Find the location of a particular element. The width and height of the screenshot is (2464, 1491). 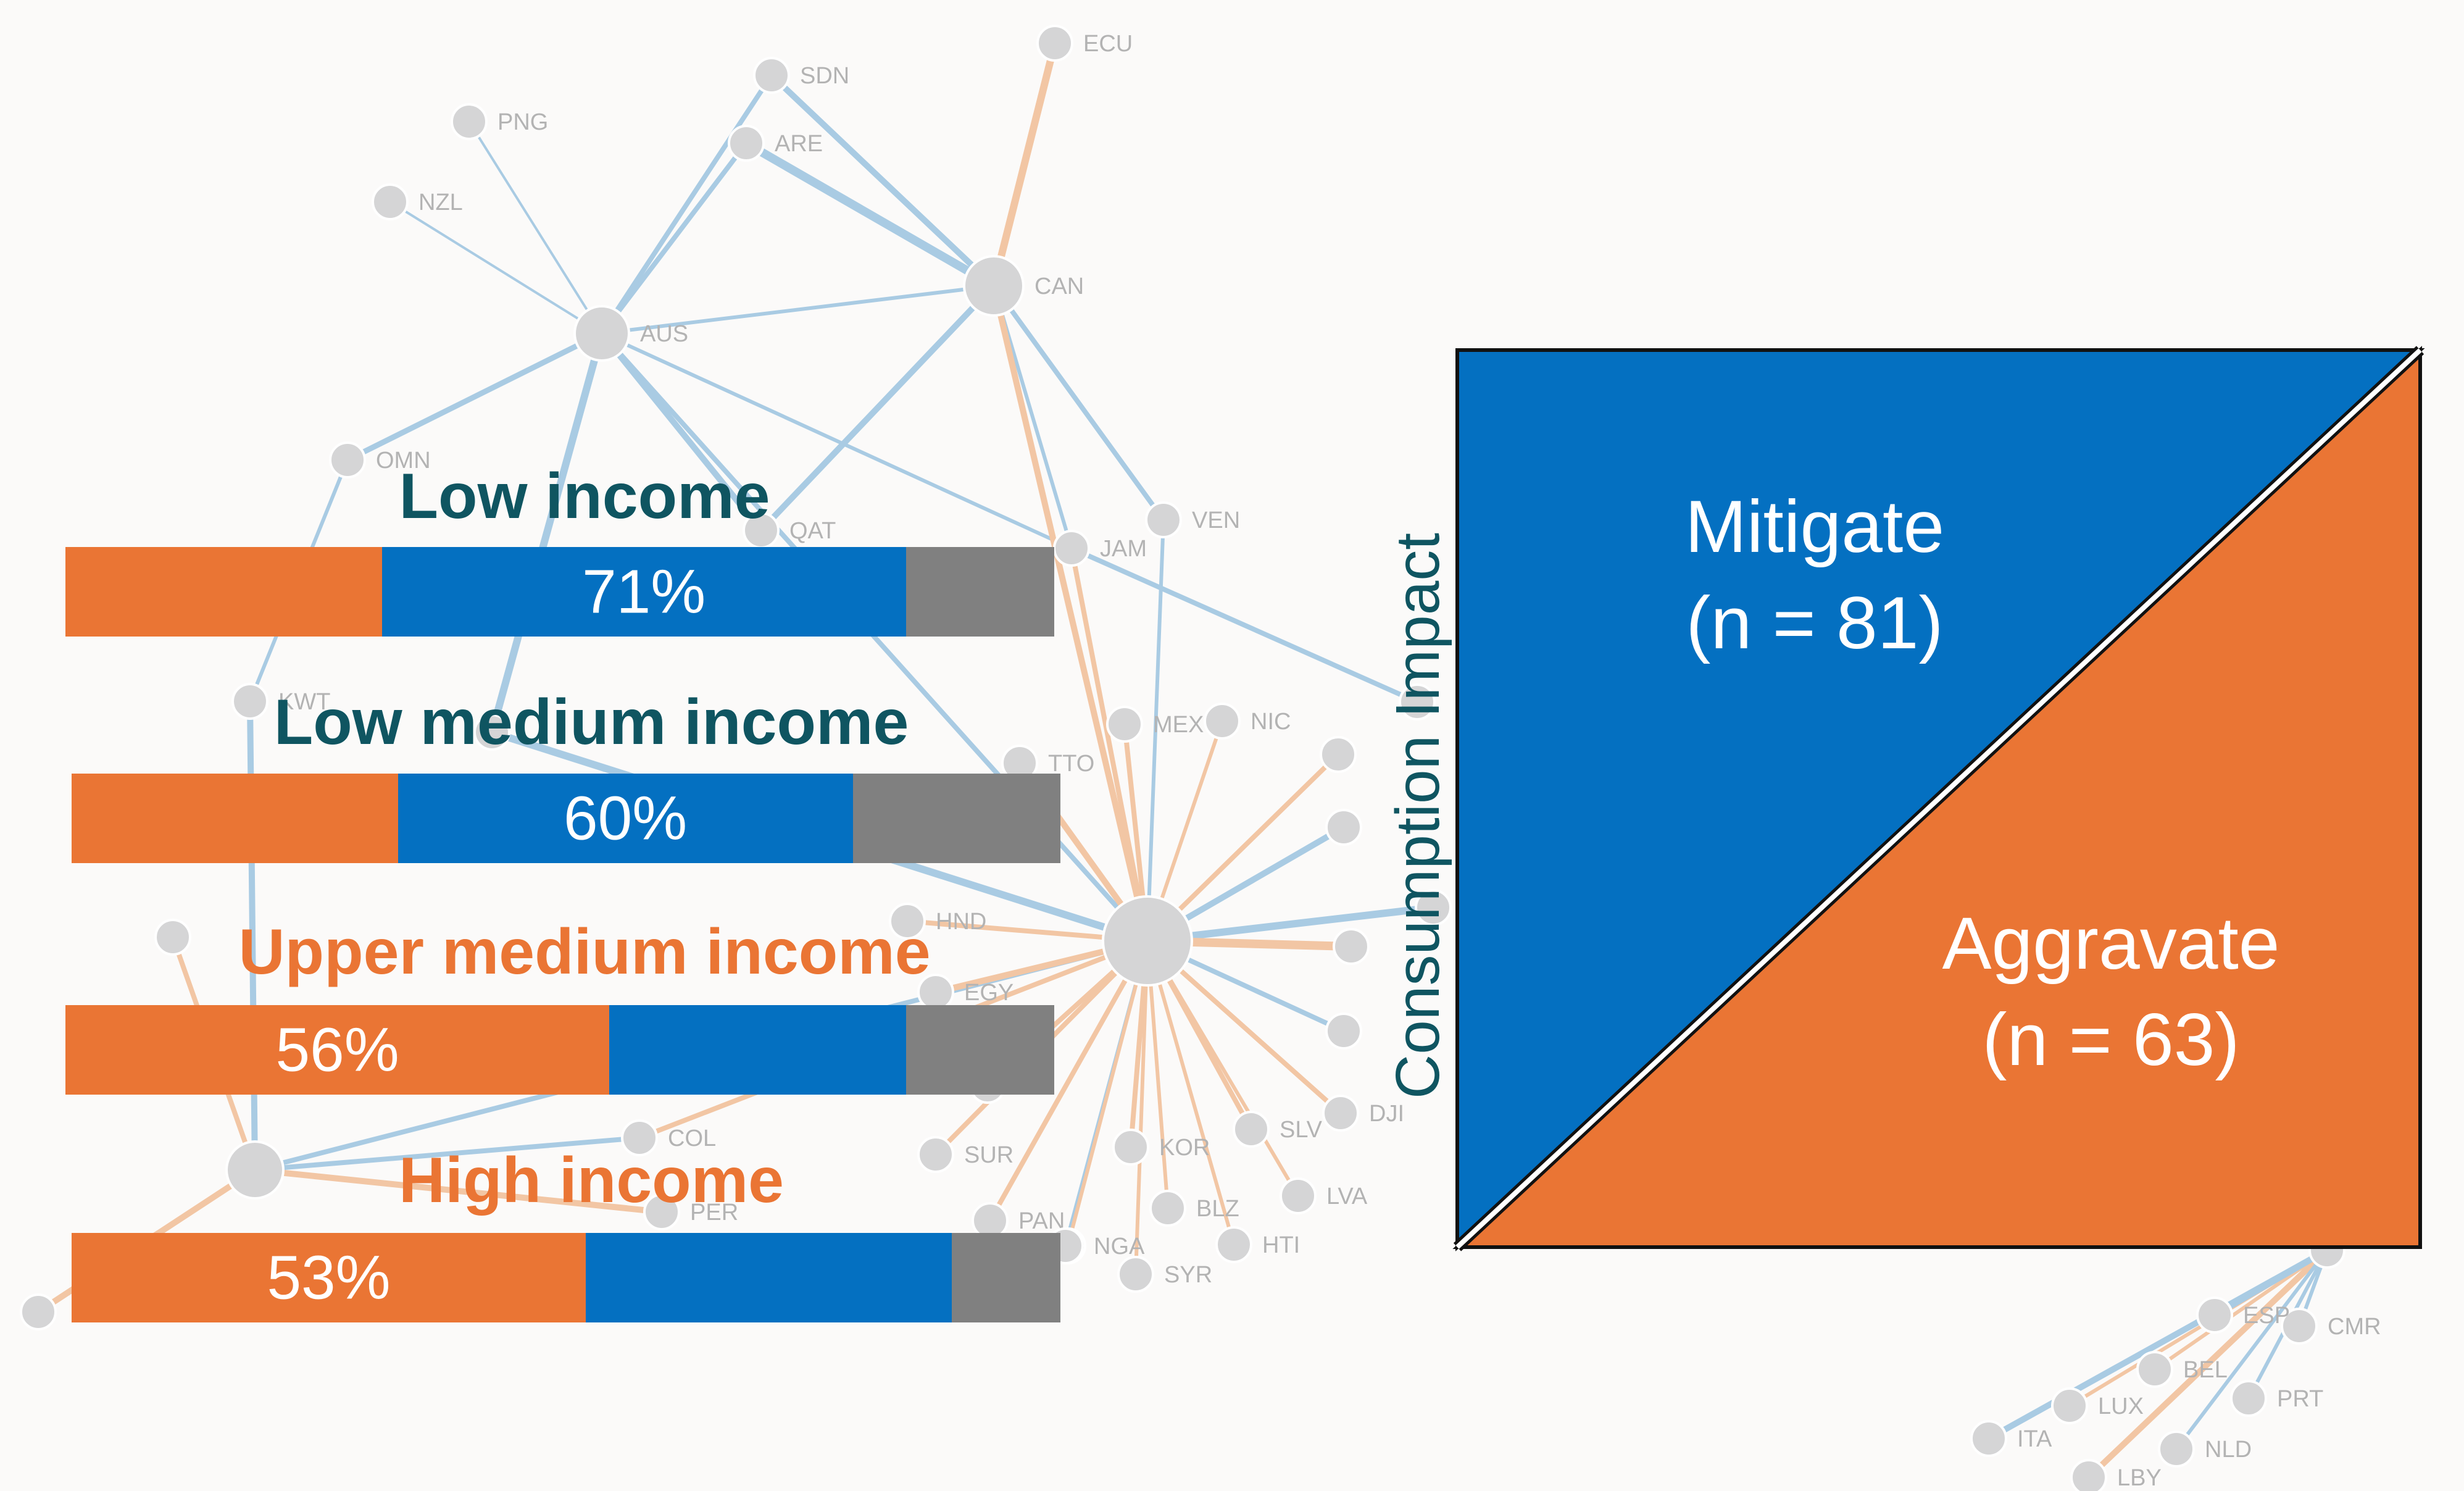

bar-low-medium-income: 60% is located at coordinates (566, 818).